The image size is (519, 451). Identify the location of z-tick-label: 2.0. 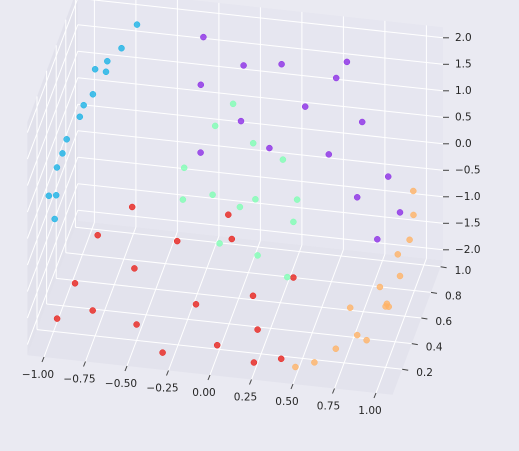
(463, 38).